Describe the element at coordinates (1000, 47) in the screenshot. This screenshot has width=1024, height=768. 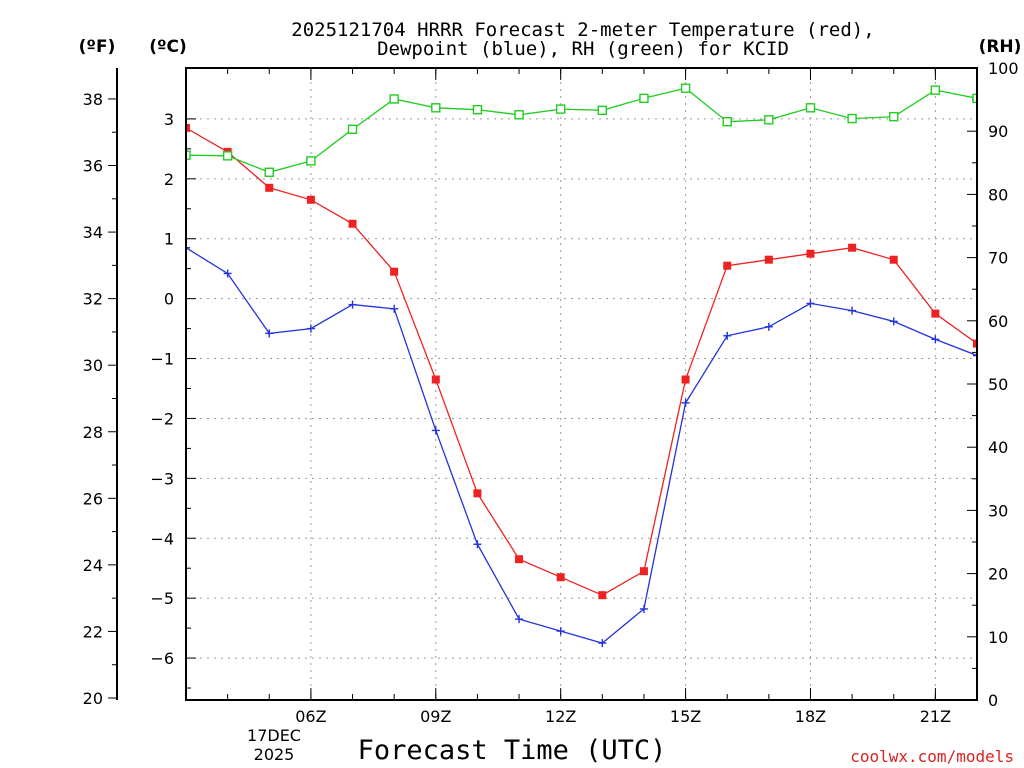
I see `rh-unit-label: (RH)` at that location.